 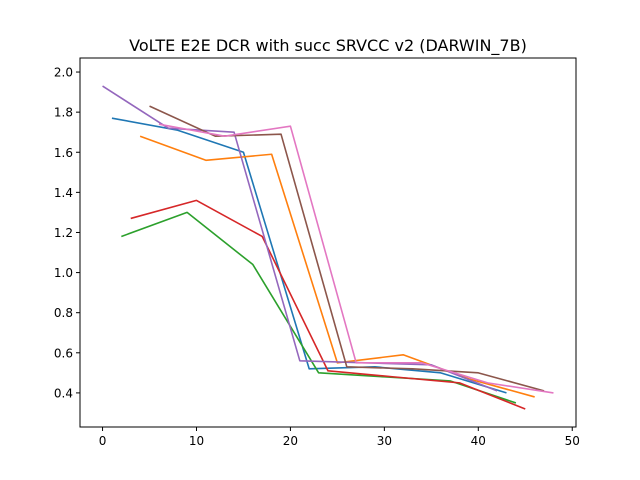 I want to click on x-tick-label: 30, so click(x=384, y=441).